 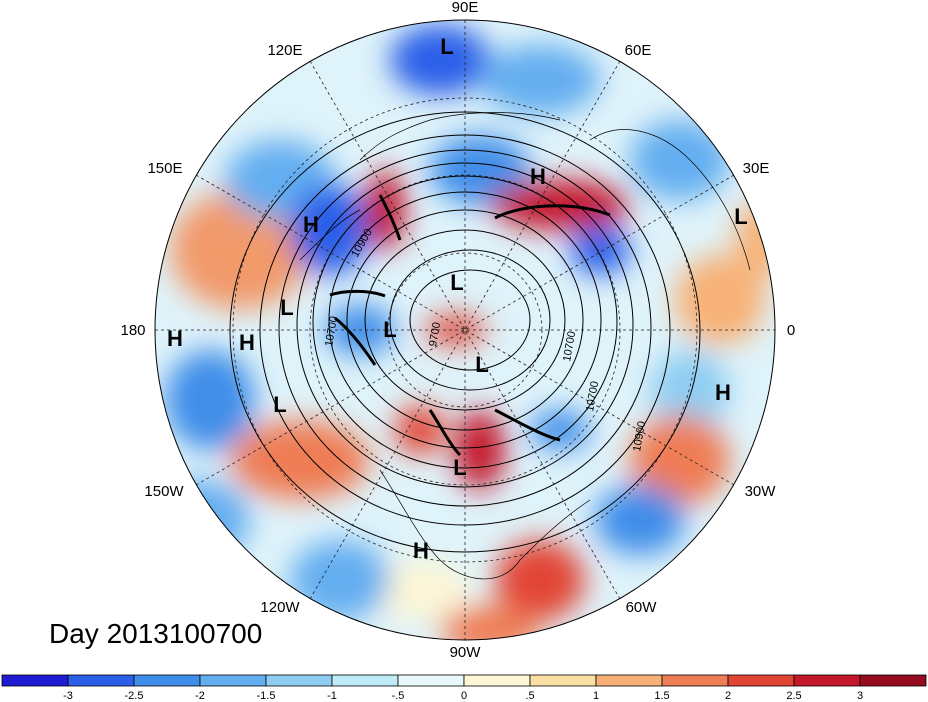 I want to click on colorbar-tick-label: 0, so click(x=464, y=696).